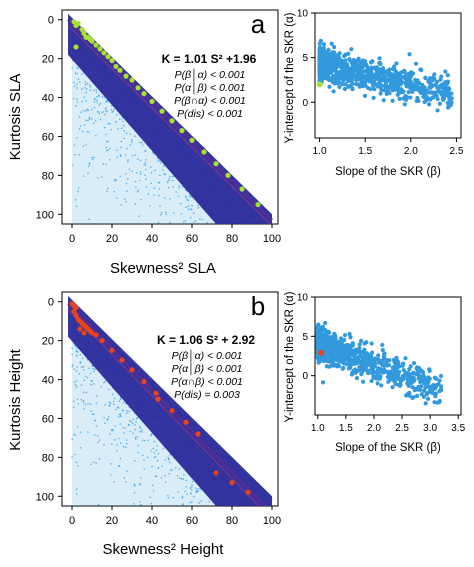 The width and height of the screenshot is (474, 567). Describe the element at coordinates (175, 516) in the screenshot. I see `panel-b-x-axis: 0 20 40 60 80 100` at that location.